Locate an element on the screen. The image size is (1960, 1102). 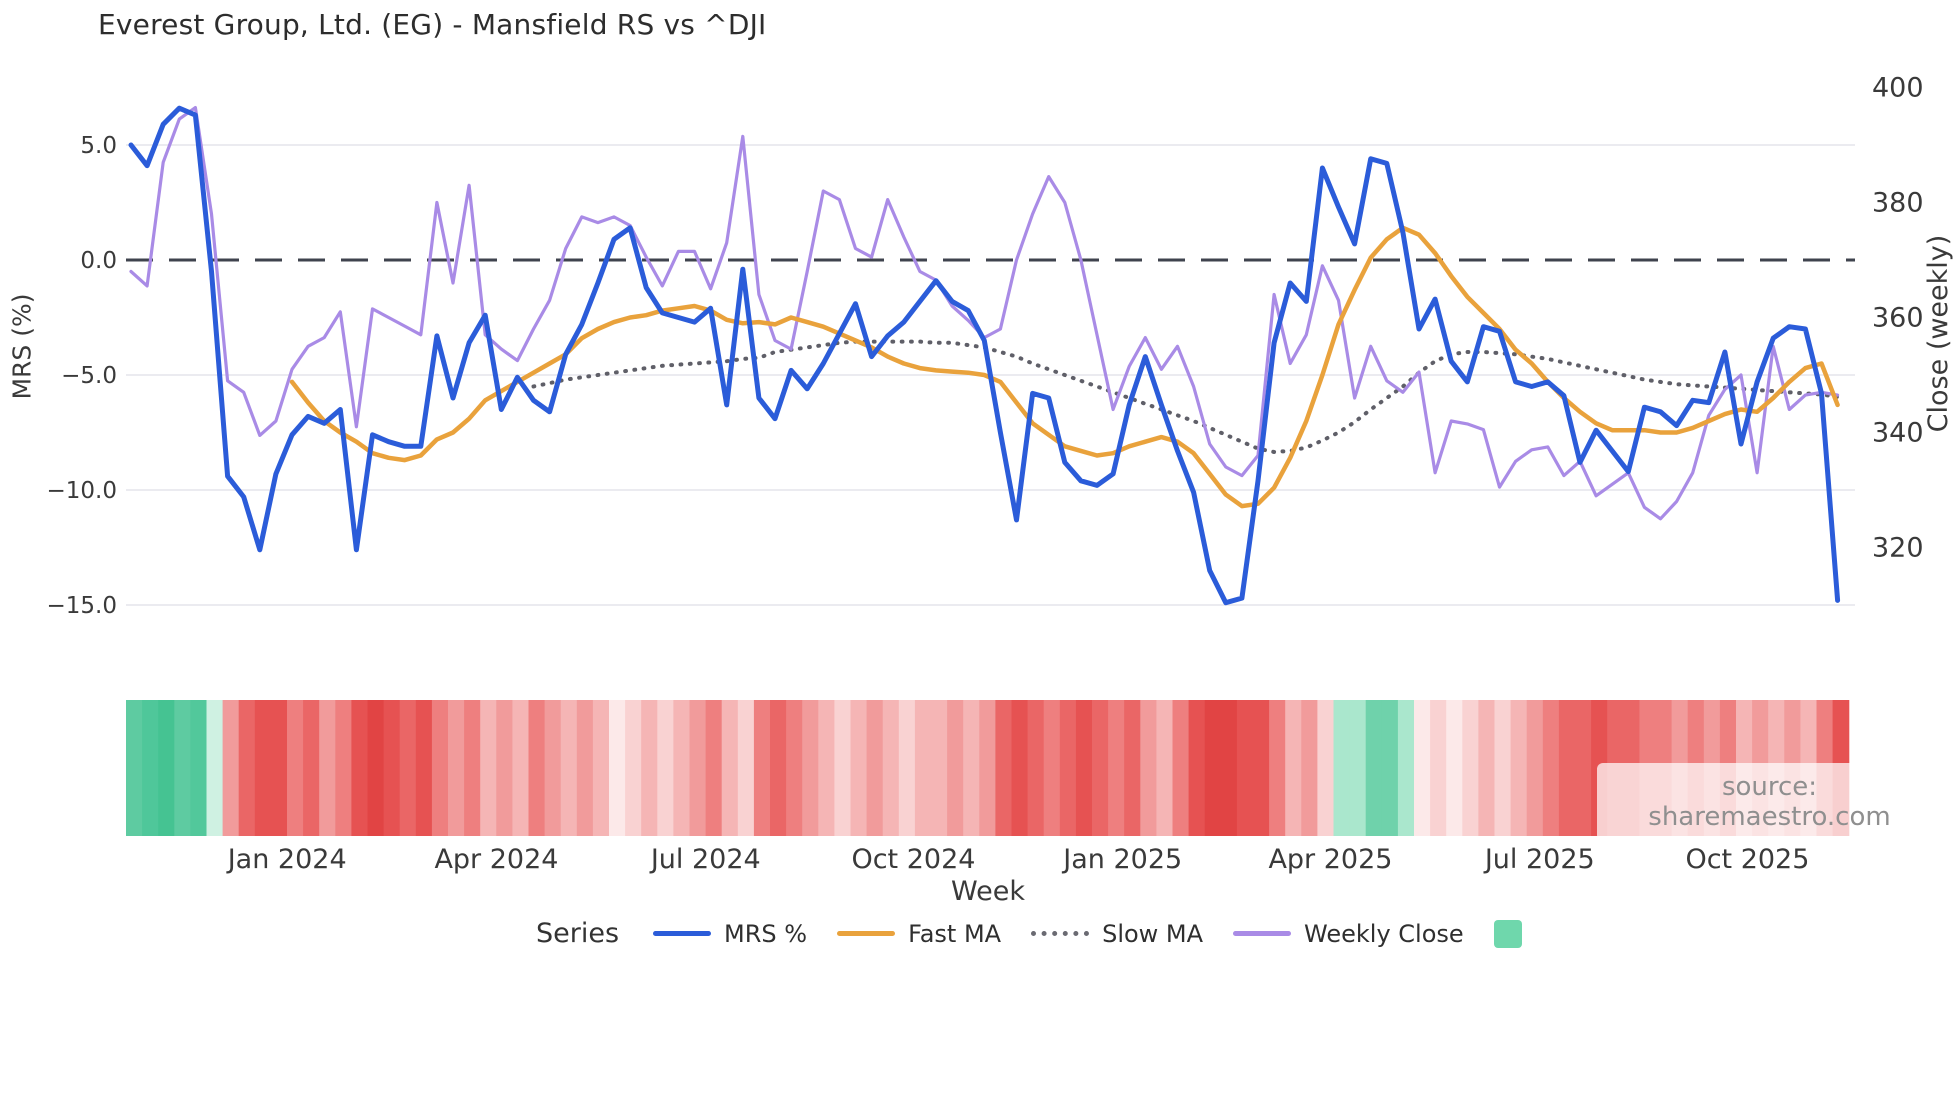
x-axis-tick-label: Jul 2025 is located at coordinates (1539, 859).